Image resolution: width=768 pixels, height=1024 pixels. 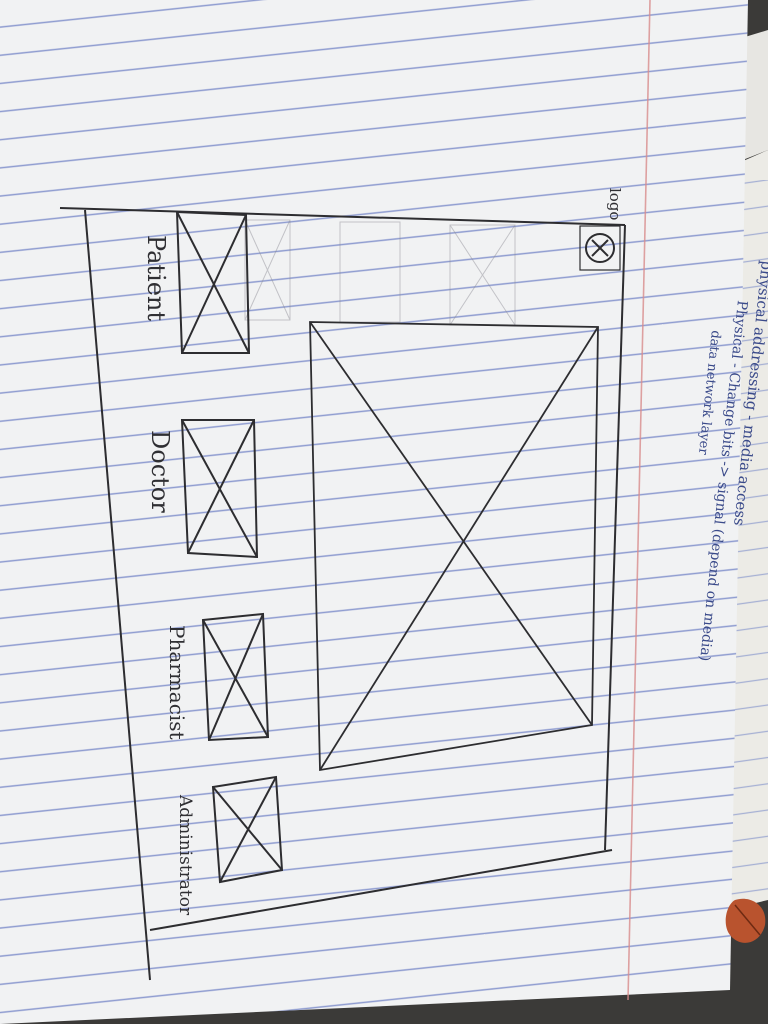 I want to click on doctor-label: Doctor, so click(x=160, y=471).